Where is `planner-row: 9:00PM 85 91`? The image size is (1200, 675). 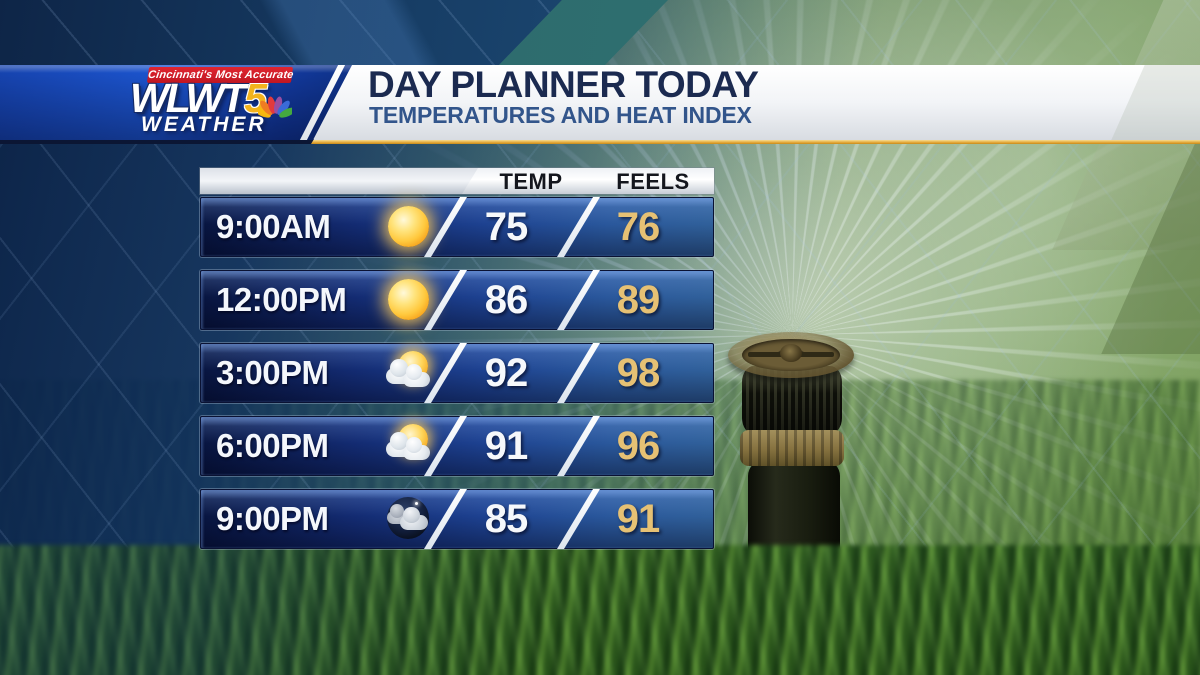 planner-row: 9:00PM 85 91 is located at coordinates (457, 519).